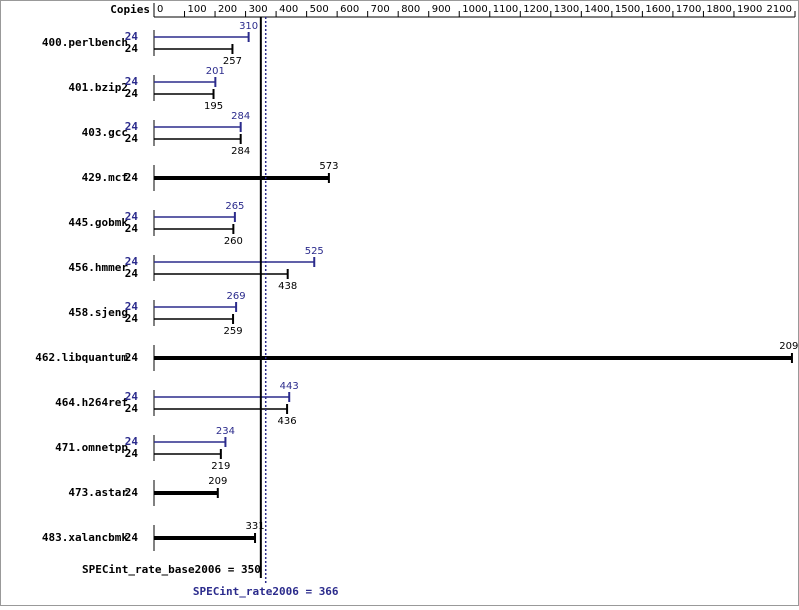  Describe the element at coordinates (85, 42) in the screenshot. I see `benchmark-label: 400.perlbench` at that location.